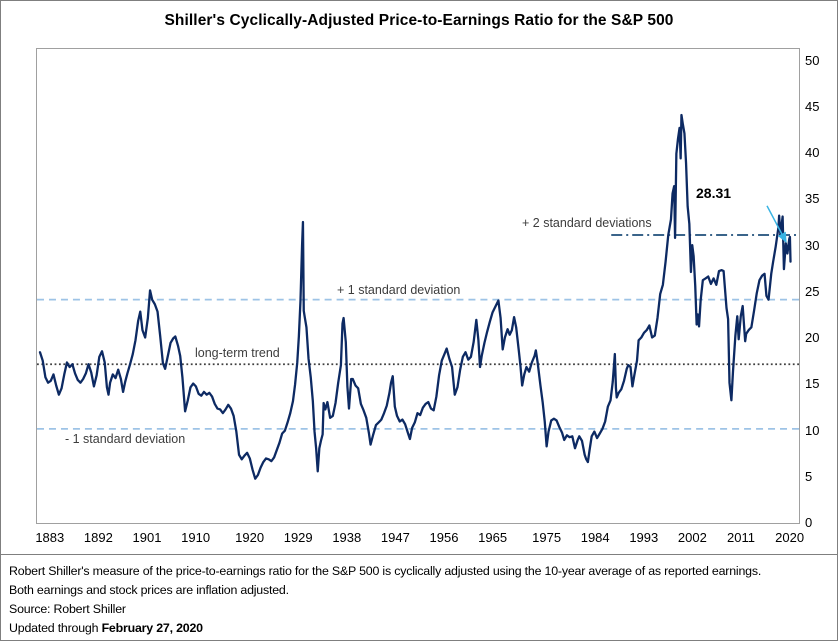 The height and width of the screenshot is (641, 838). What do you see at coordinates (714, 193) in the screenshot?
I see `latest-value-label: 28.31` at bounding box center [714, 193].